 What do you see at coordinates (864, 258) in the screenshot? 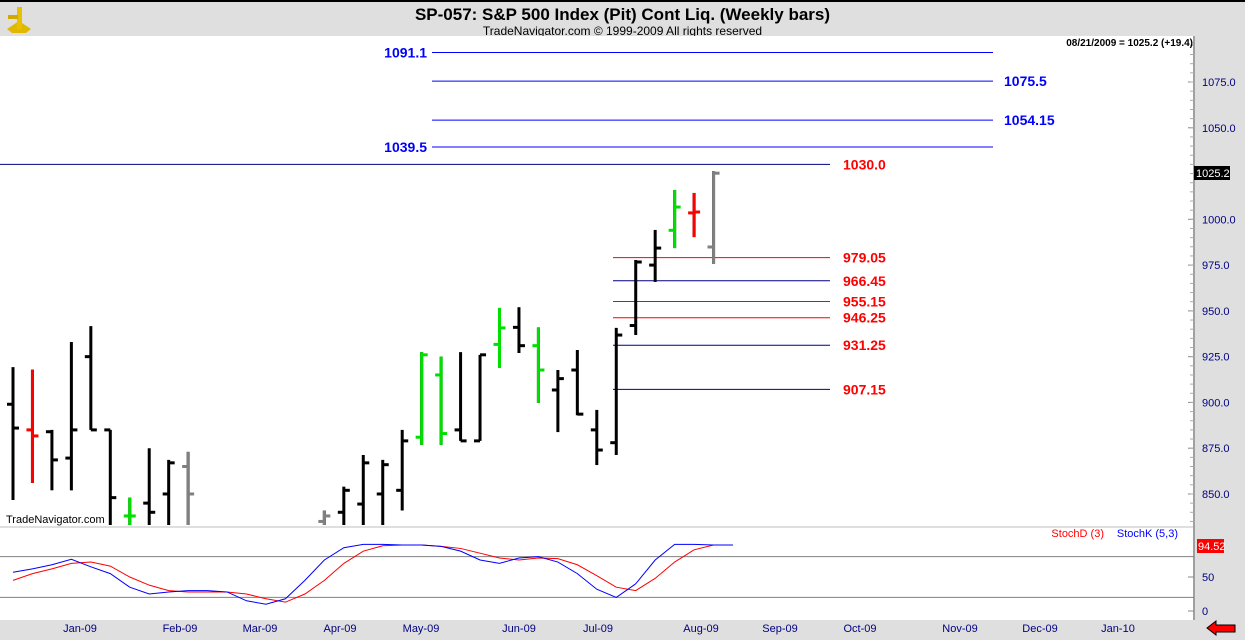
I see `level-label: 979.05` at bounding box center [864, 258].